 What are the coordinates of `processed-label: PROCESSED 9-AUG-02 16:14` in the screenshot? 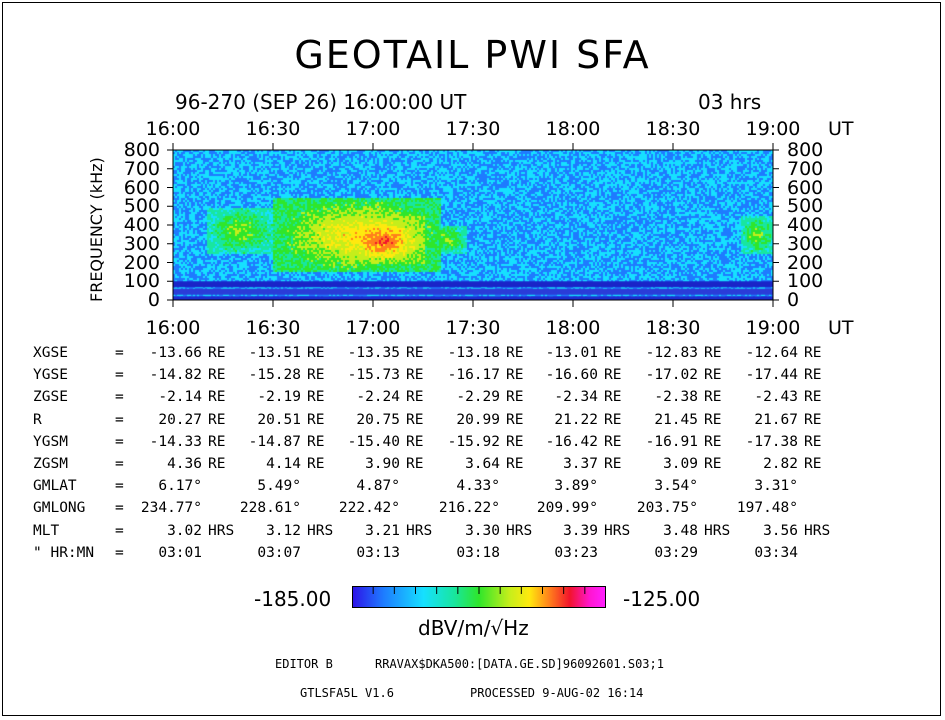 It's located at (557, 693).